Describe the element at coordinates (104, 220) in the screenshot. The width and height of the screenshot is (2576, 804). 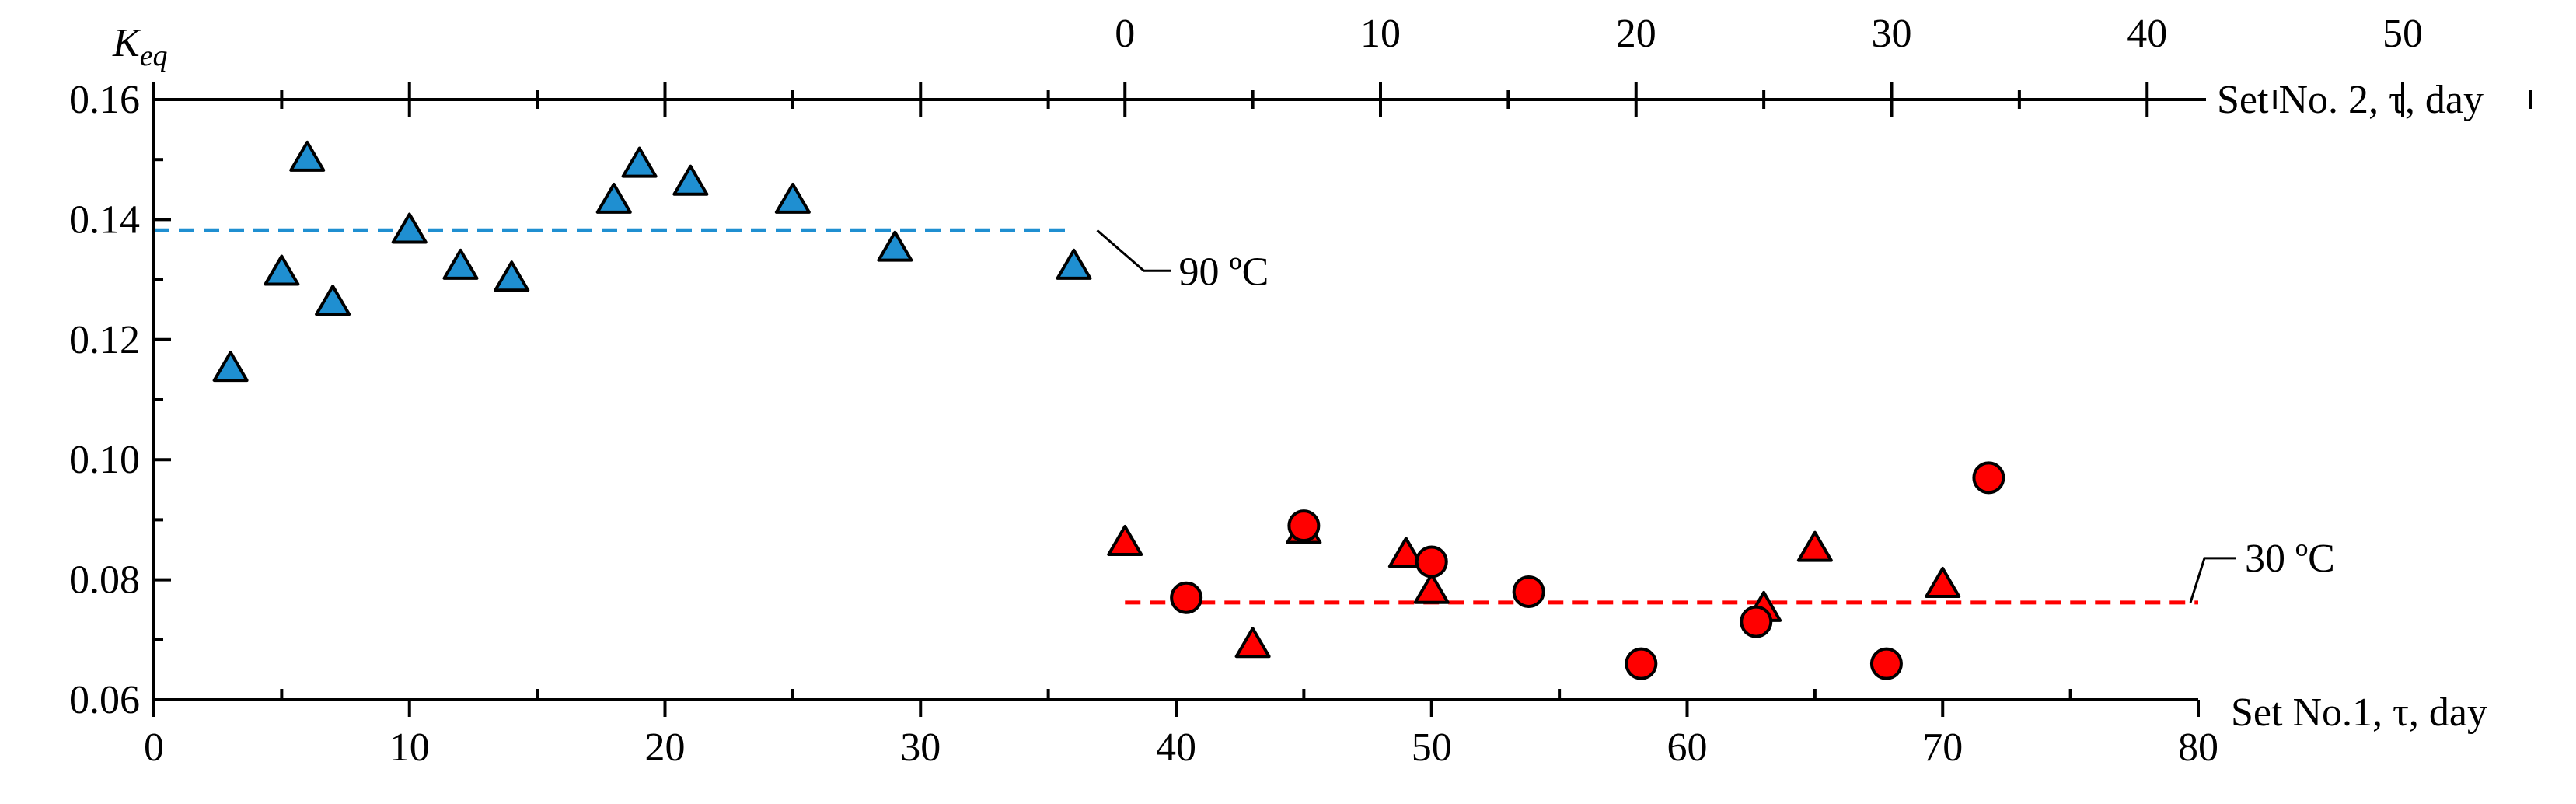
I see `y-tick-label: 0.14` at that location.